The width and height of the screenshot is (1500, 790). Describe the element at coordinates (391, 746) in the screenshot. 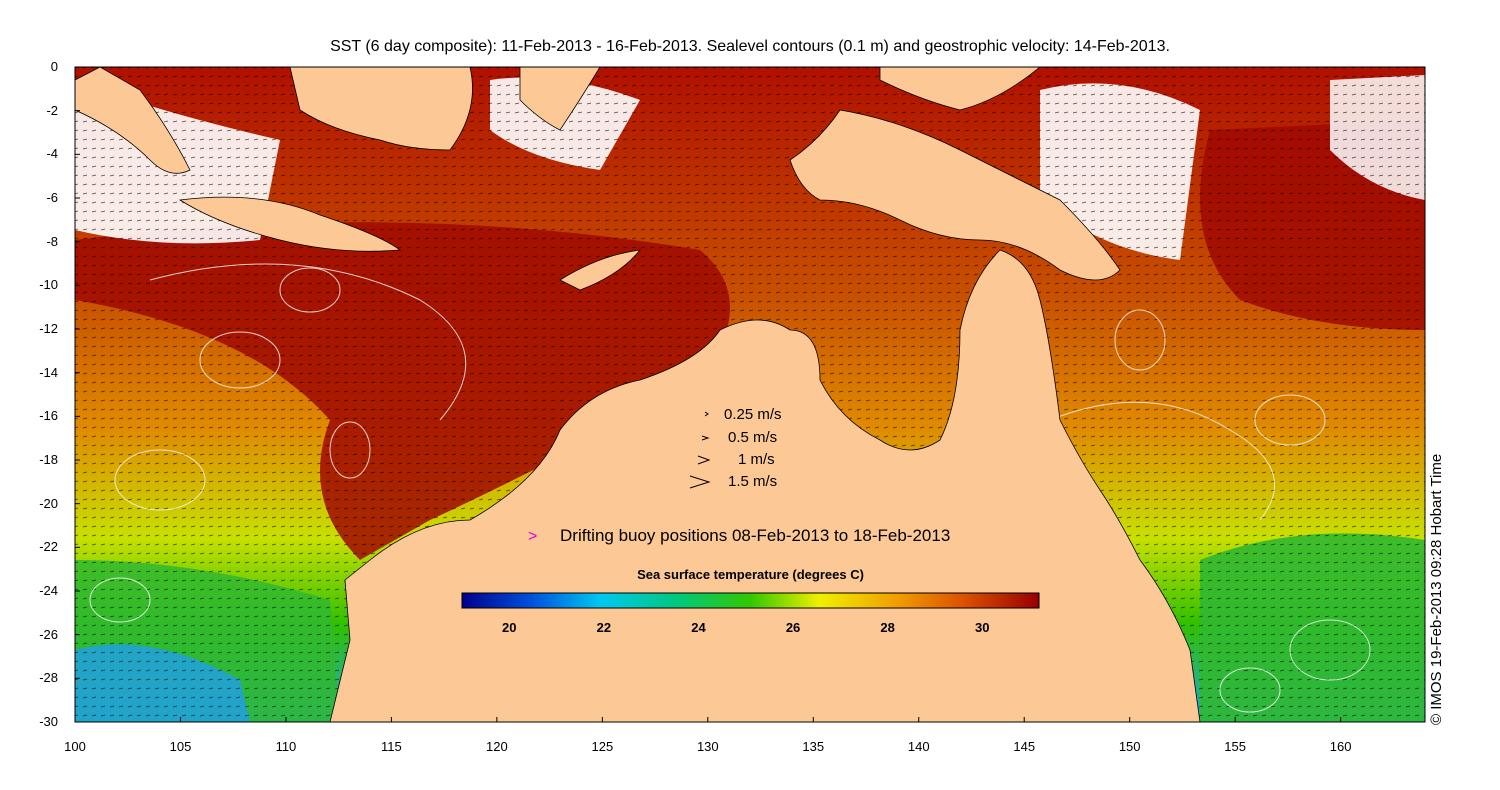

I see `longitude-tick-label: 115` at that location.